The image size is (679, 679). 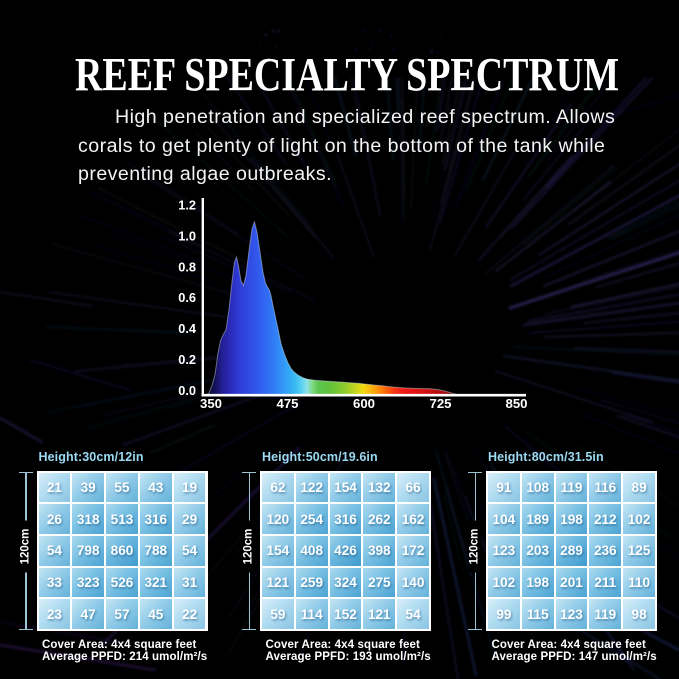 I want to click on svg-text: 350, so click(x=211, y=403).